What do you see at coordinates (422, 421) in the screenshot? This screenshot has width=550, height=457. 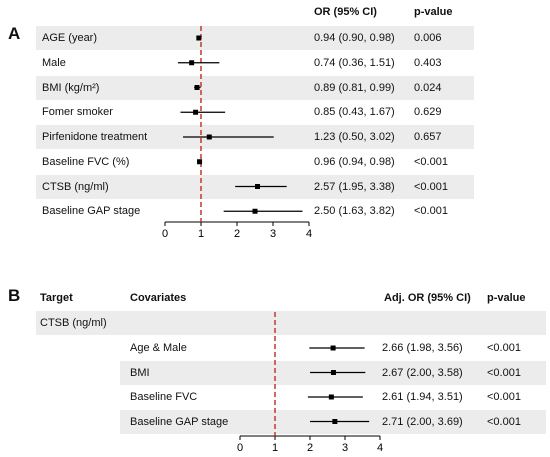 I see `adj-or-ci-value: 2.71 (2.00, 3.69)` at bounding box center [422, 421].